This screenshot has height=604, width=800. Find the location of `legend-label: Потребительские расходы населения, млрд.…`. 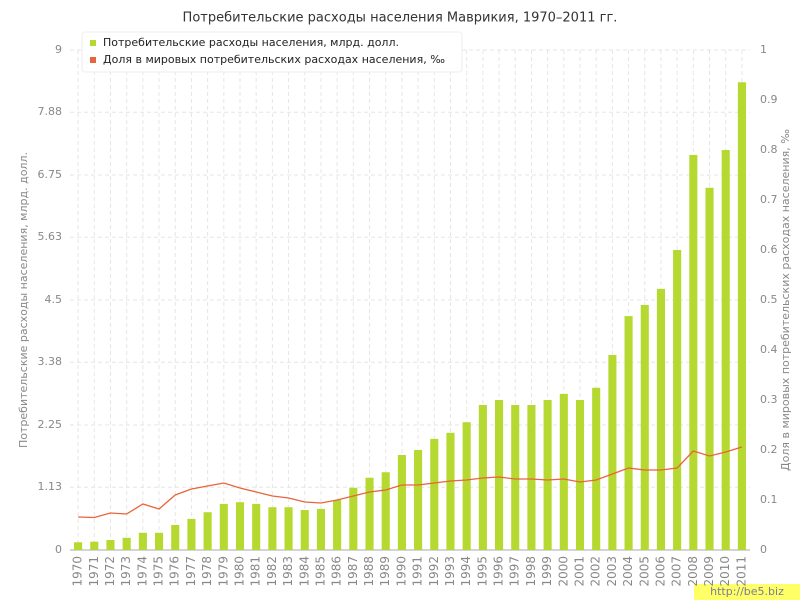

legend-label: Потребительские расходы населения, млрд.… is located at coordinates (251, 42).